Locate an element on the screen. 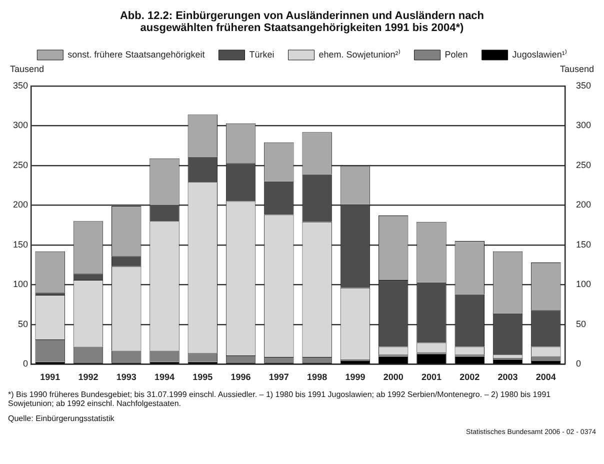  x-tick-label: 2004 is located at coordinates (546, 377).